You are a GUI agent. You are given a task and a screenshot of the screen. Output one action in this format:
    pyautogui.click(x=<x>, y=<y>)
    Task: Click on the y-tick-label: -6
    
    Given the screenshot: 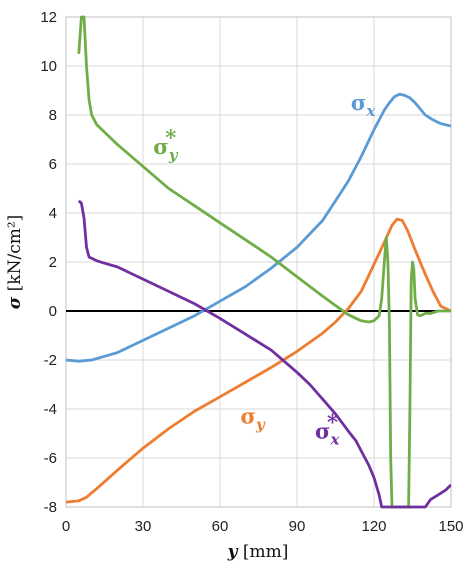 What is the action you would take?
    pyautogui.click(x=50, y=458)
    